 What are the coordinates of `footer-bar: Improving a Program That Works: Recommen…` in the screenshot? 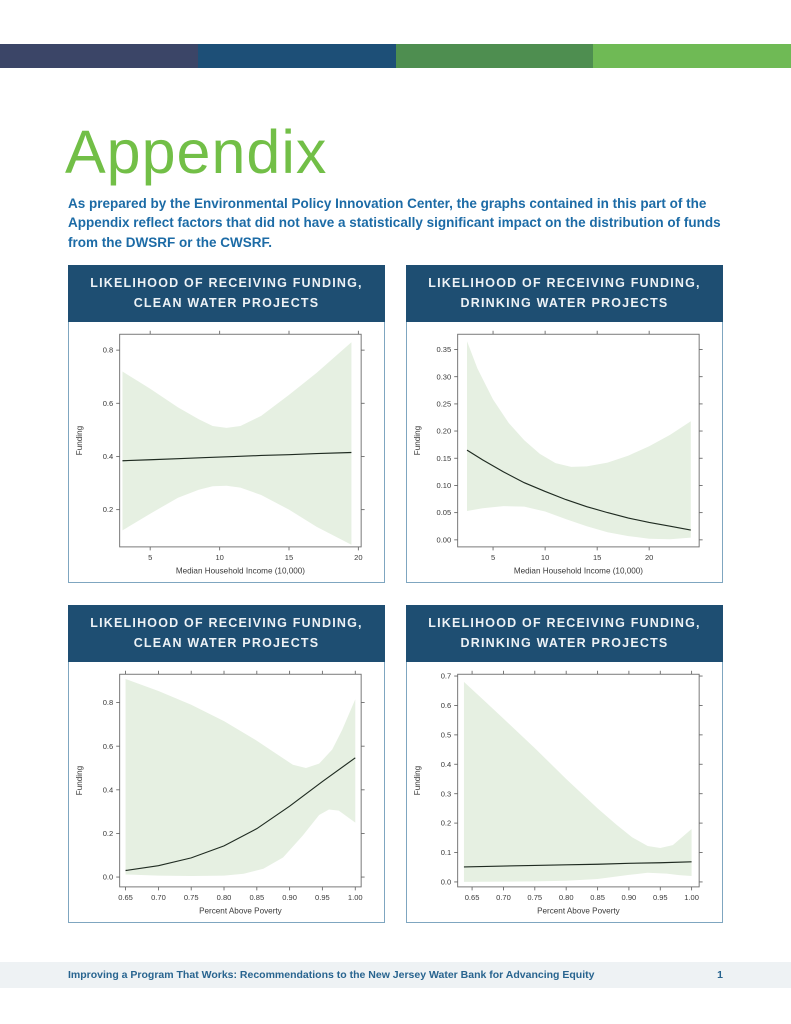 It's located at (395, 975).